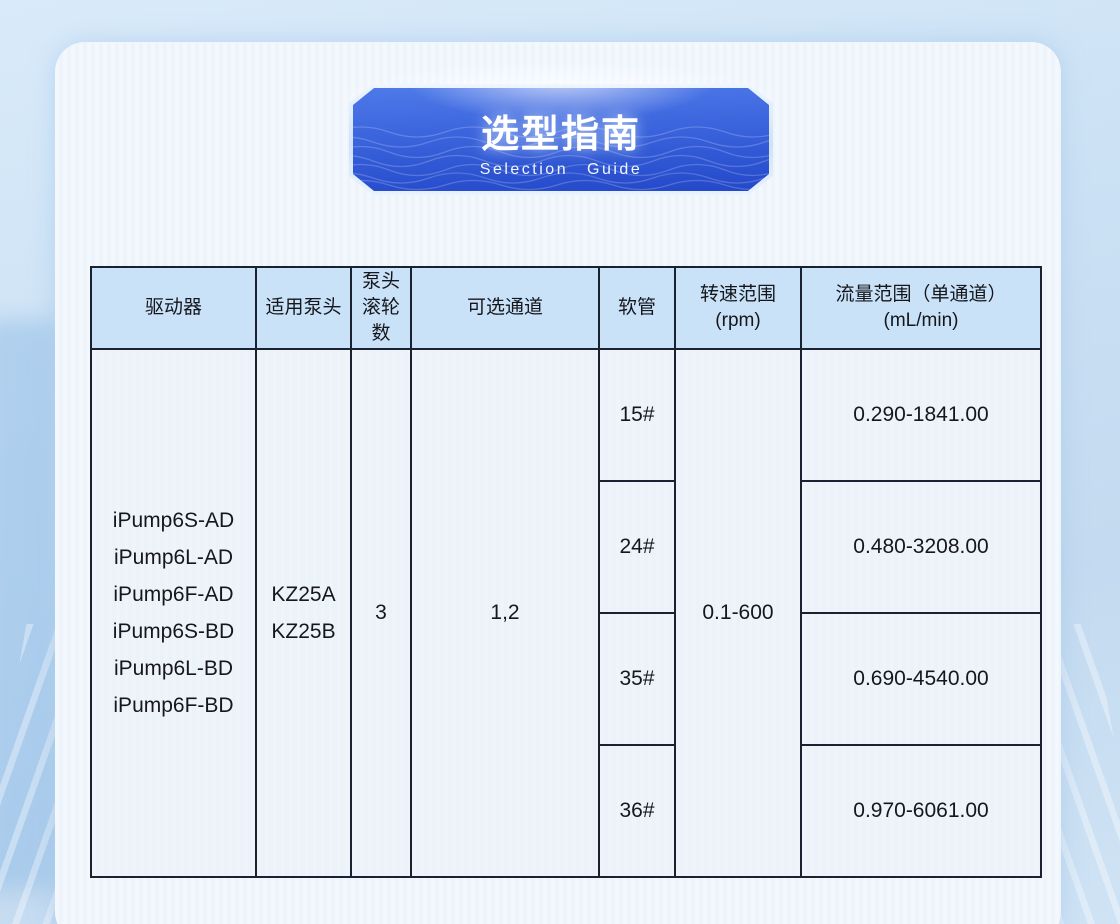 Image resolution: width=1120 pixels, height=924 pixels. Describe the element at coordinates (173, 520) in the screenshot. I see `driver-model: iPump6S-AD` at that location.